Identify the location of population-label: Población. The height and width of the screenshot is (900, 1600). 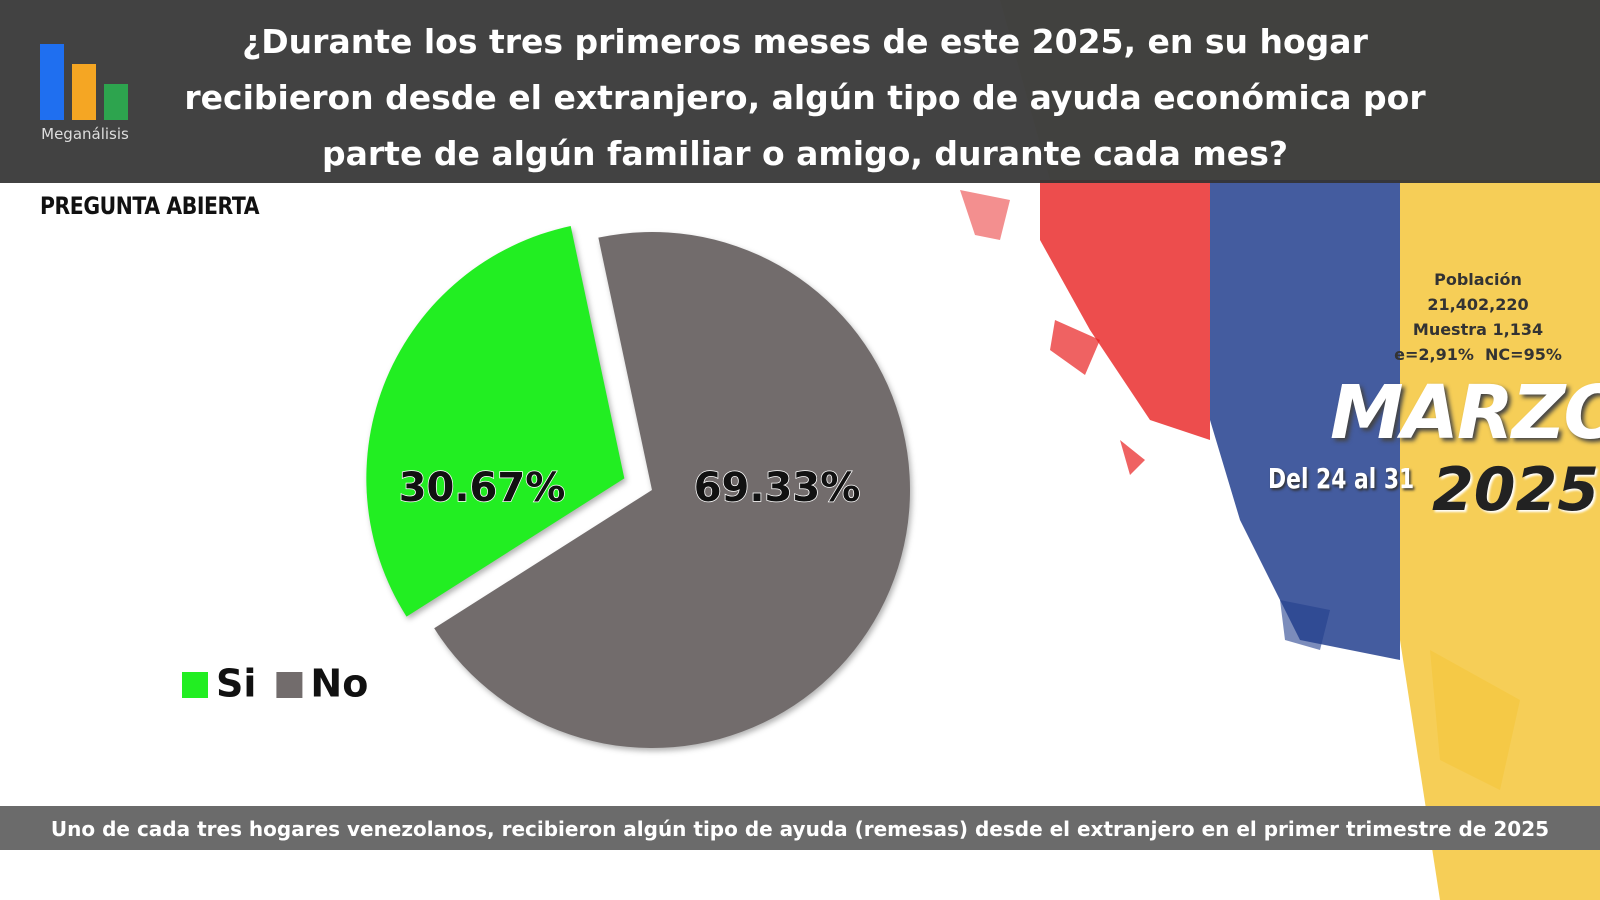
(1478, 279).